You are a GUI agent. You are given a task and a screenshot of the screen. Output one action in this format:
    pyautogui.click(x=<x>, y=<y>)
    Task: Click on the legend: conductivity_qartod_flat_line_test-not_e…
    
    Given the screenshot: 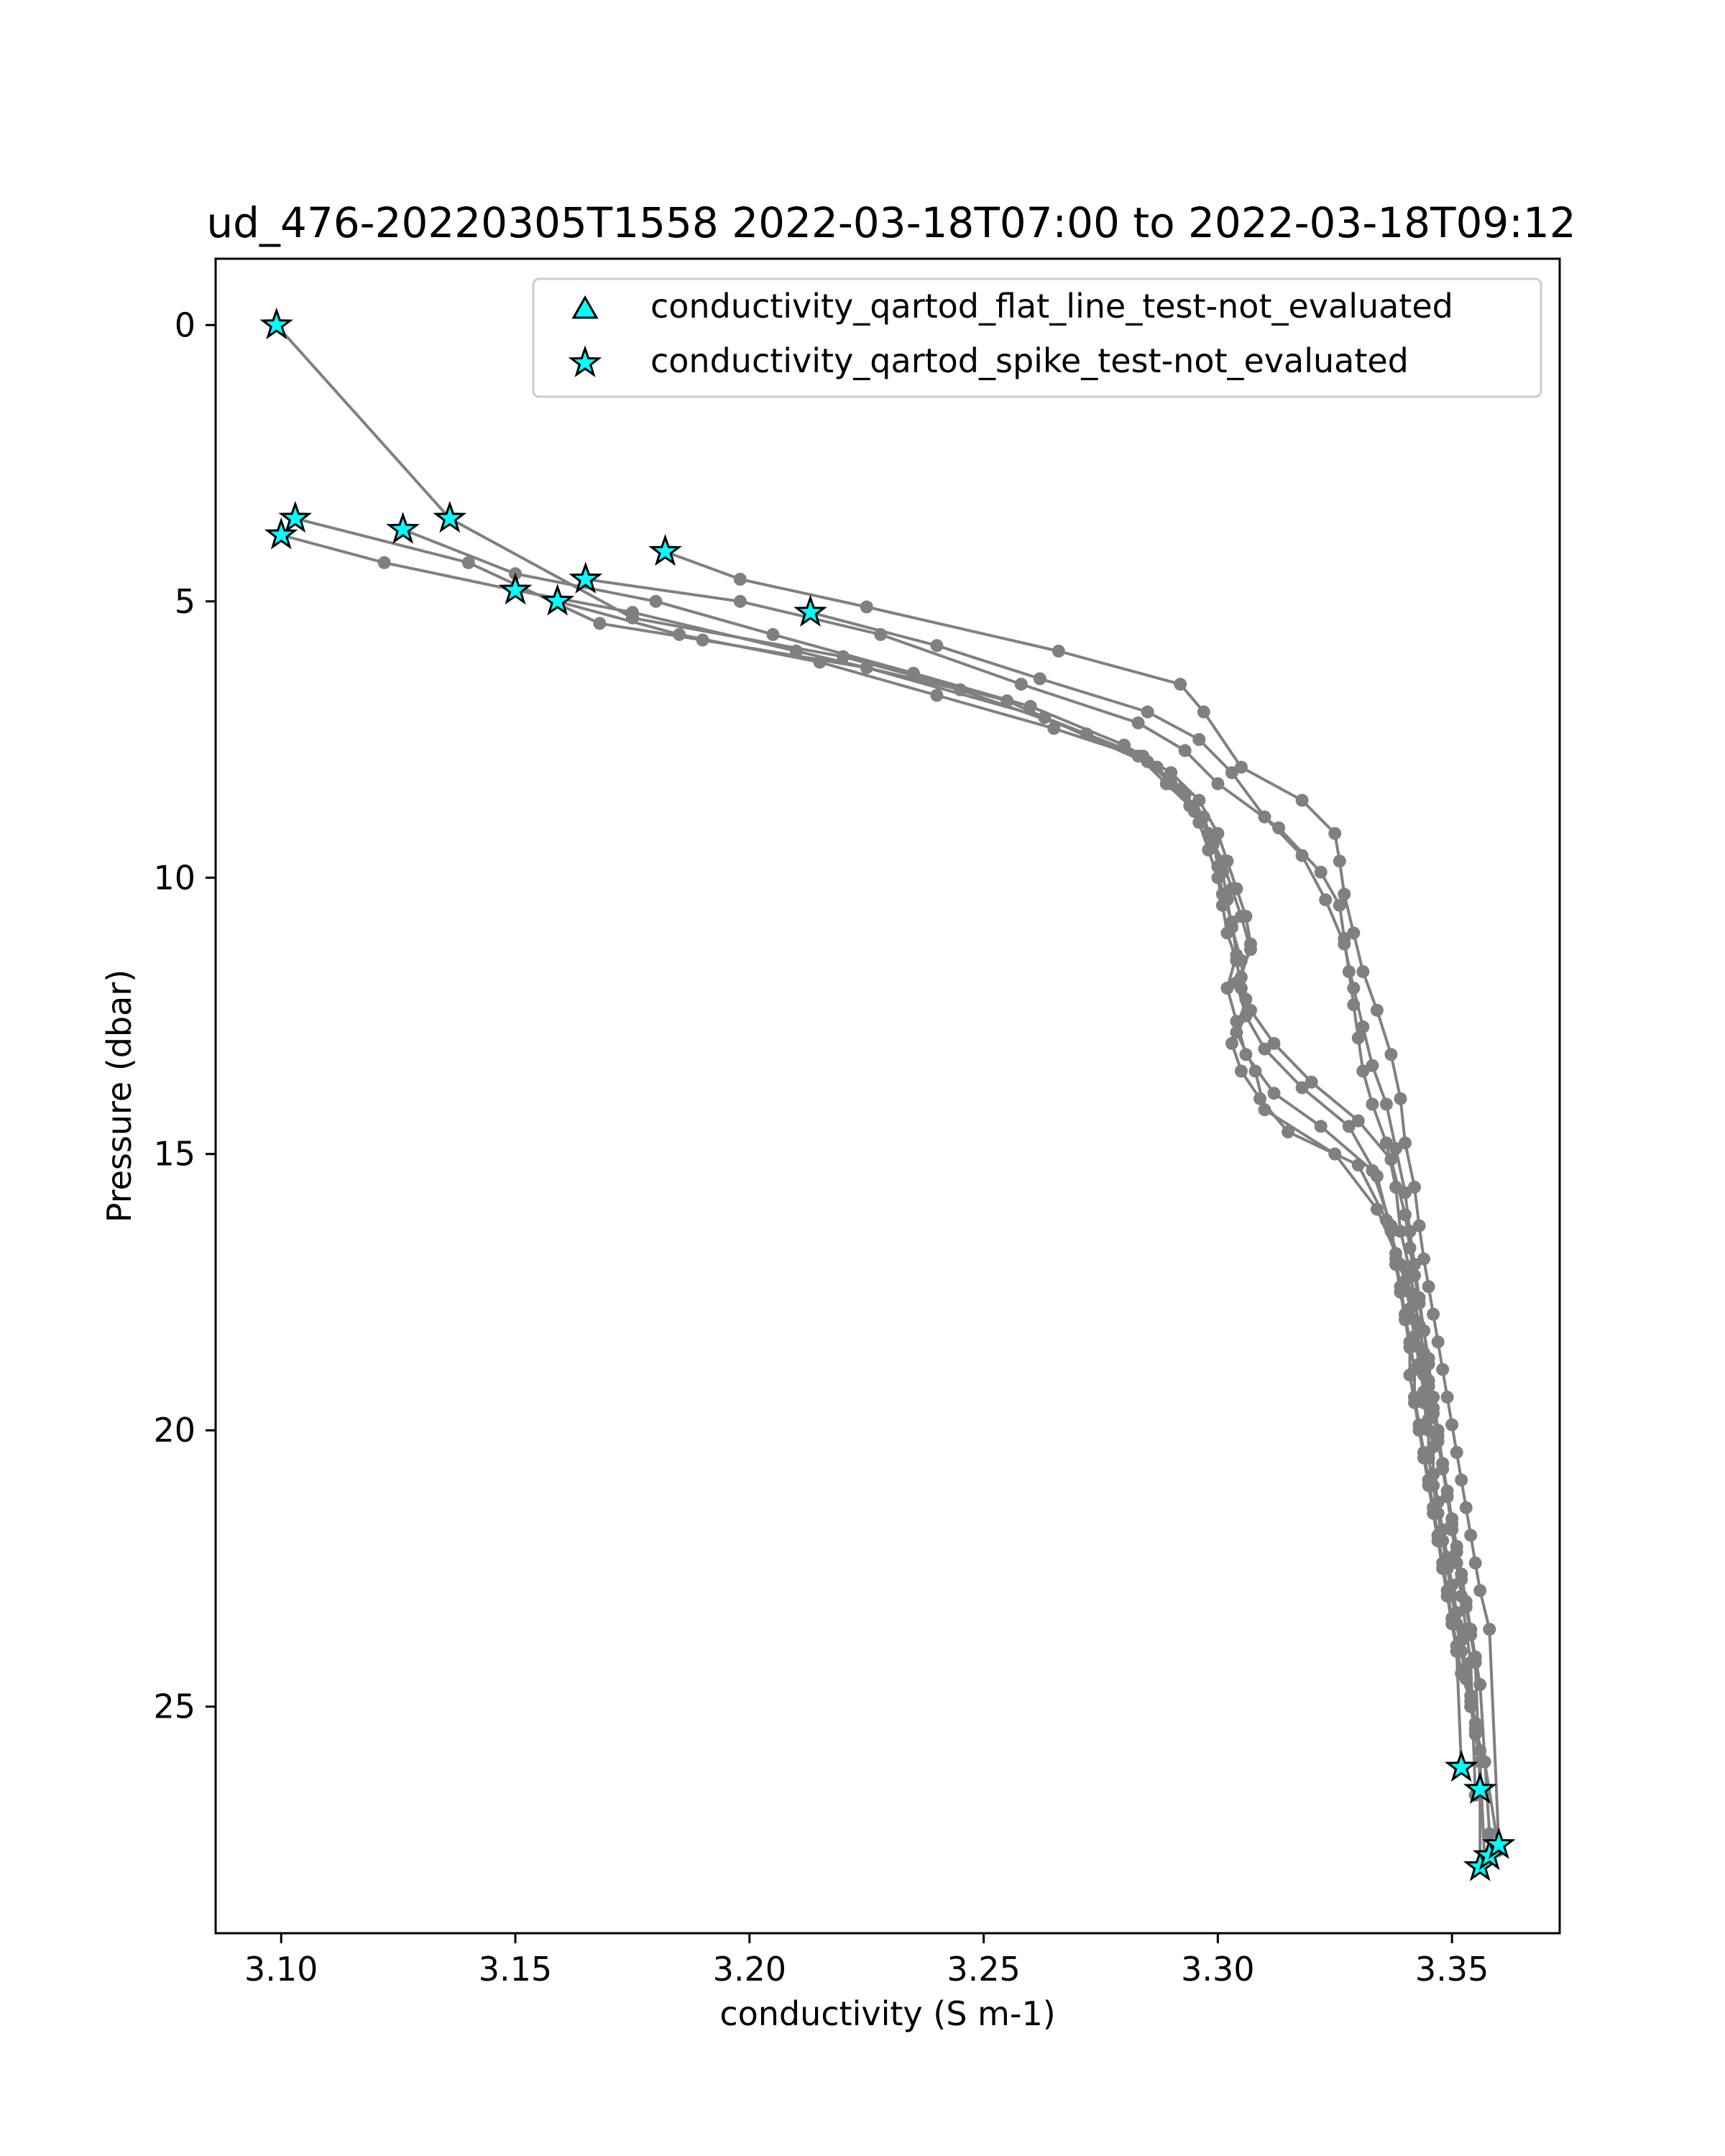 What is the action you would take?
    pyautogui.click(x=1037, y=337)
    